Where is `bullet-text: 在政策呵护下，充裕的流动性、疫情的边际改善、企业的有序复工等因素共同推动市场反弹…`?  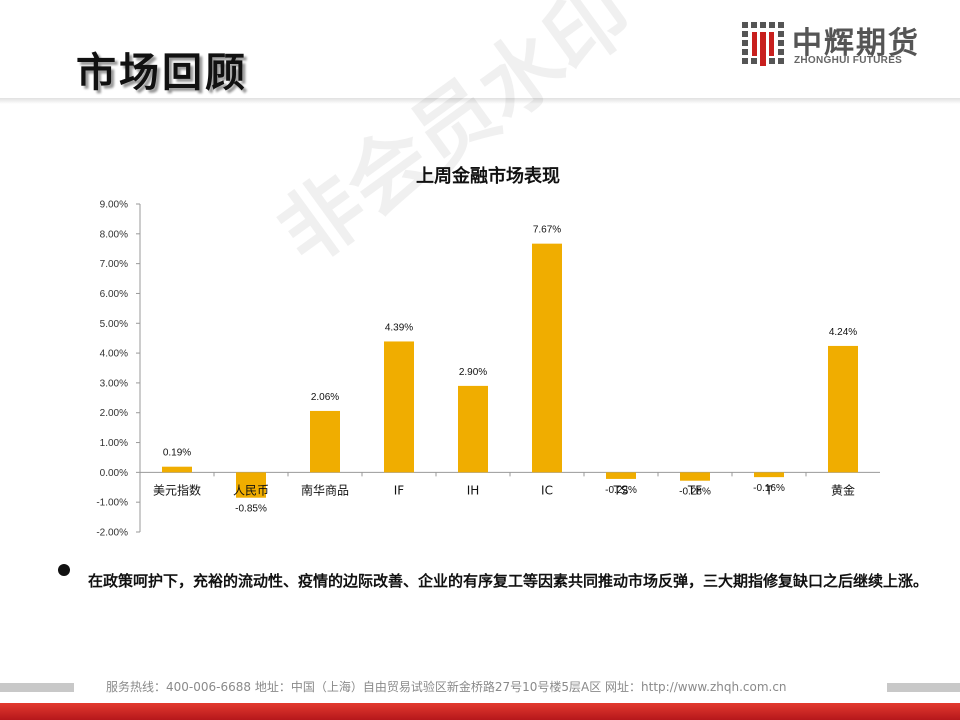
bullet-text: 在政策呵护下，充裕的流动性、疫情的边际改善、企业的有序复工等因素共同推动市场反弹… is located at coordinates (508, 581).